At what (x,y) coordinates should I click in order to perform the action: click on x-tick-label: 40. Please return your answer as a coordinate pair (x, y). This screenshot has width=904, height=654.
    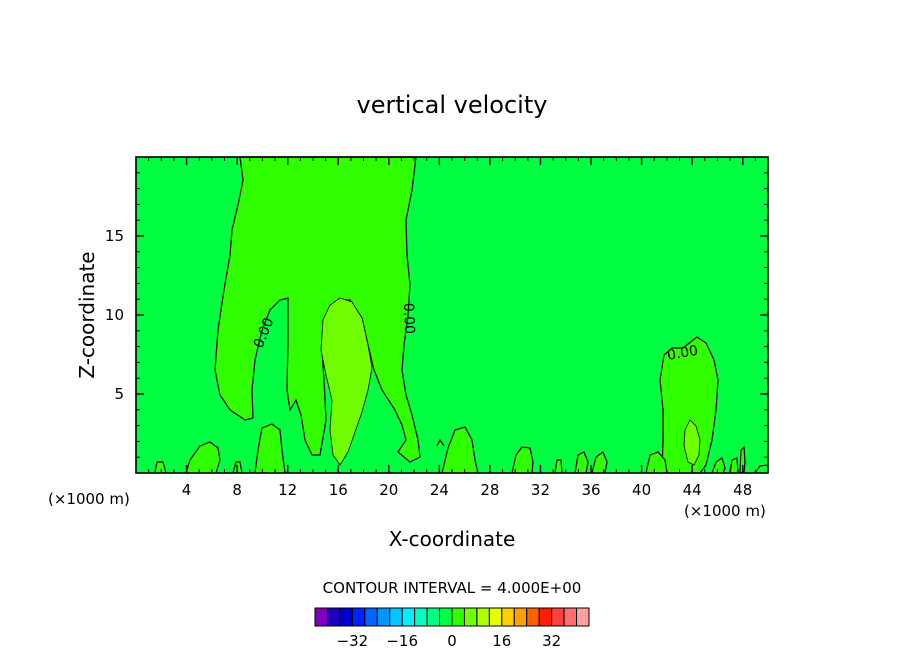
    Looking at the image, I should click on (641, 490).